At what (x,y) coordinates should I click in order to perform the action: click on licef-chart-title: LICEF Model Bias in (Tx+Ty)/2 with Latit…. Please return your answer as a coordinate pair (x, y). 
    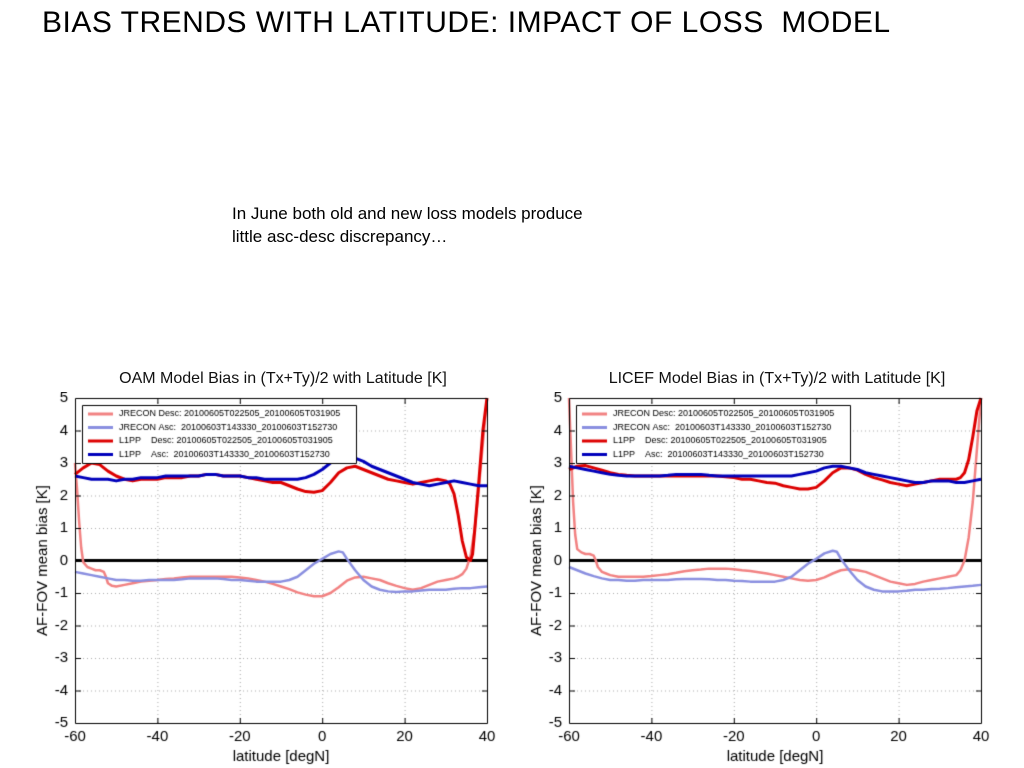
    Looking at the image, I should click on (777, 378).